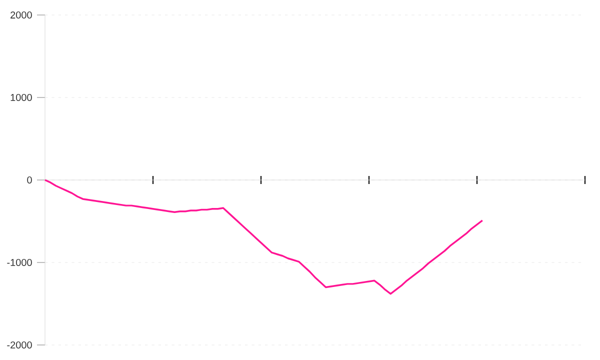 This screenshot has width=600, height=360. What do you see at coordinates (21, 98) in the screenshot?
I see `y-tick-label: 1000` at bounding box center [21, 98].